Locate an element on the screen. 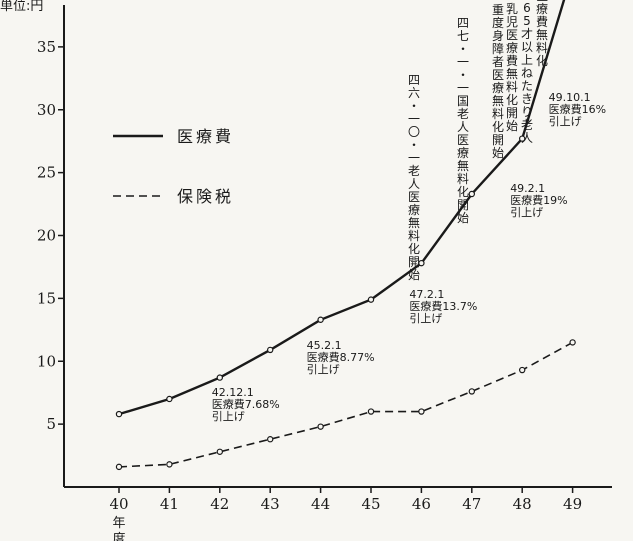 The height and width of the screenshot is (541, 633). annotation-text: 45.2.1 is located at coordinates (324, 345).